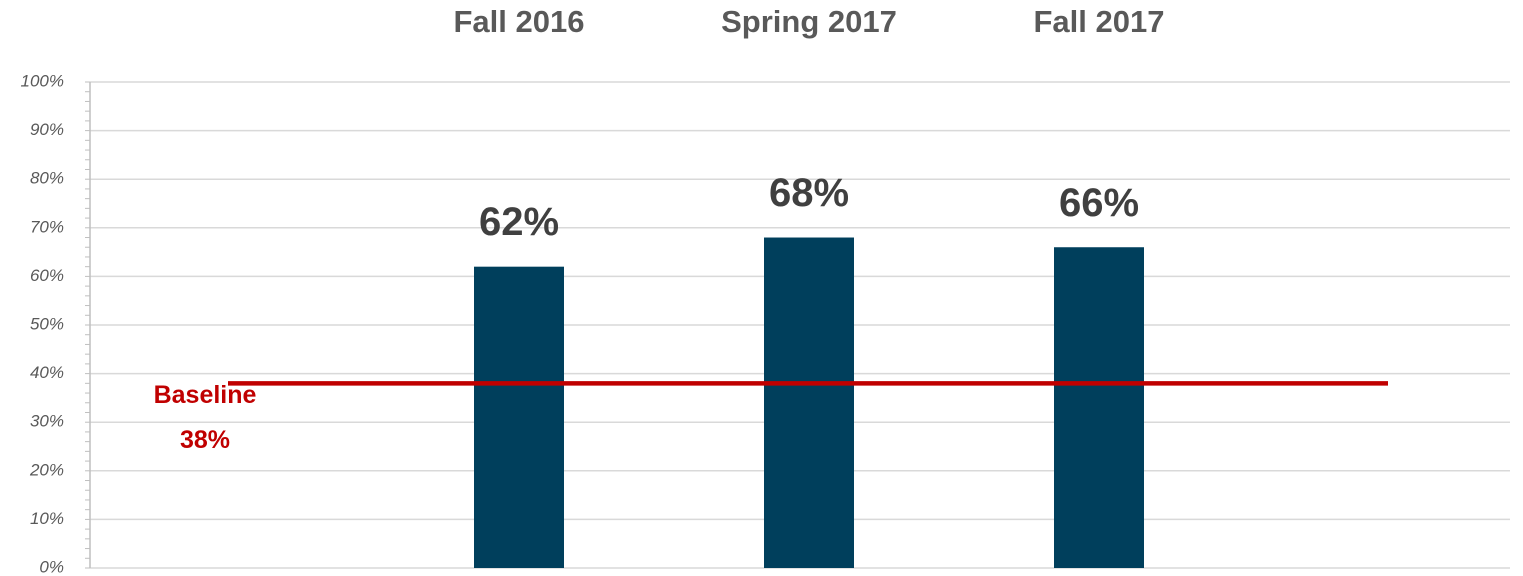  Describe the element at coordinates (46, 469) in the screenshot. I see `y-tick-label: 20%` at that location.